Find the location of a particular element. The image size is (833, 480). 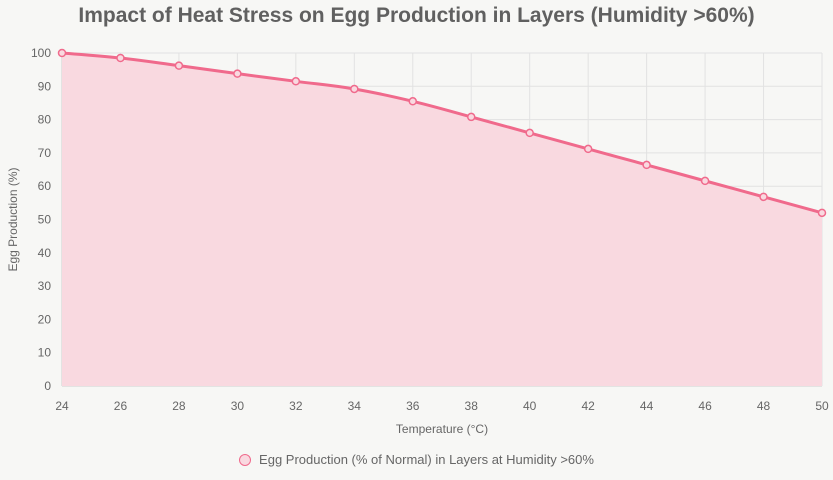

y-tick-label: 10 is located at coordinates (45, 353).